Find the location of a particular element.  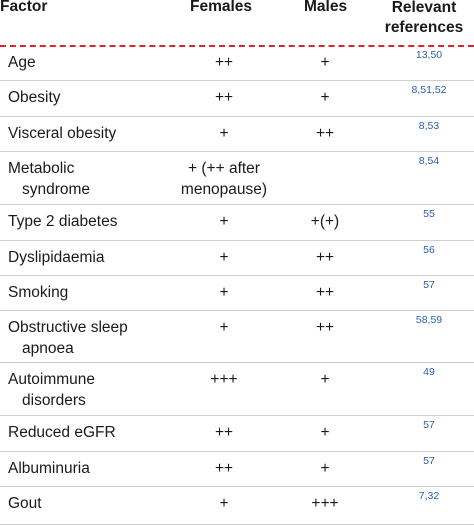

table-row: Visceral obesity + ++ 8,53 is located at coordinates (237, 134).